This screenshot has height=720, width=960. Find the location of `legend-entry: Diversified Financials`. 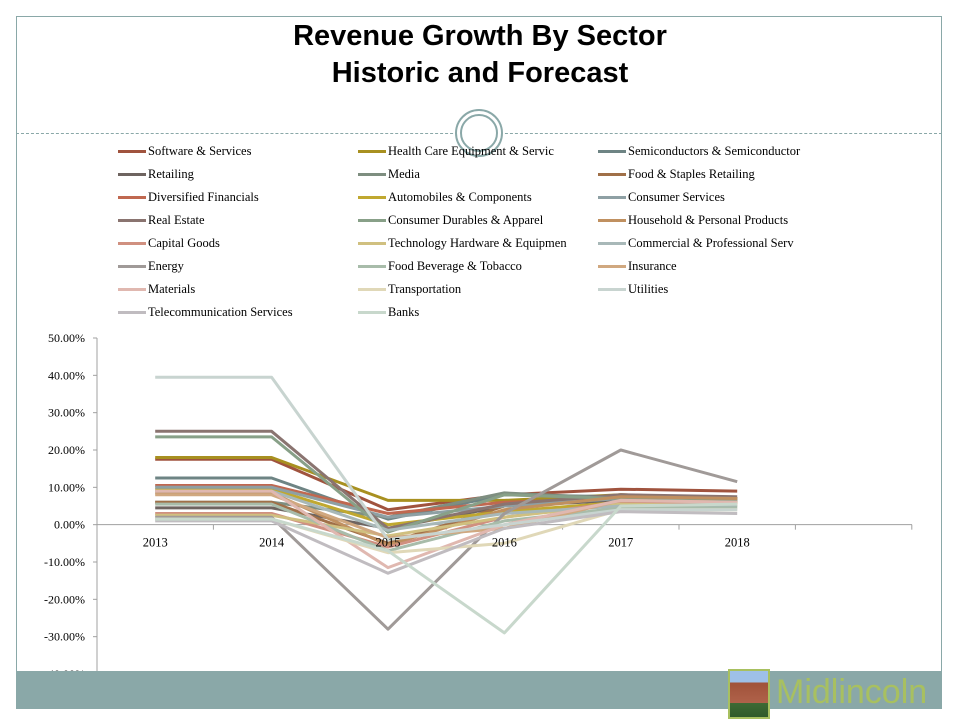

legend-entry: Diversified Financials is located at coordinates (188, 197).